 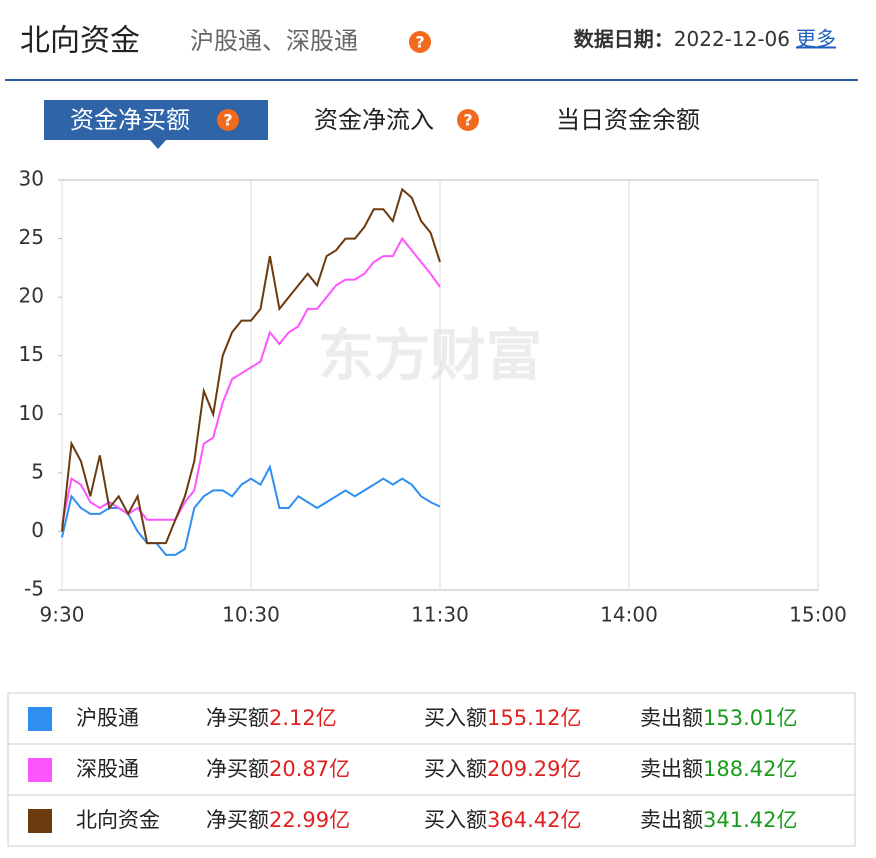 What do you see at coordinates (303, 718) in the screenshot?
I see `net-value: 2.12亿` at bounding box center [303, 718].